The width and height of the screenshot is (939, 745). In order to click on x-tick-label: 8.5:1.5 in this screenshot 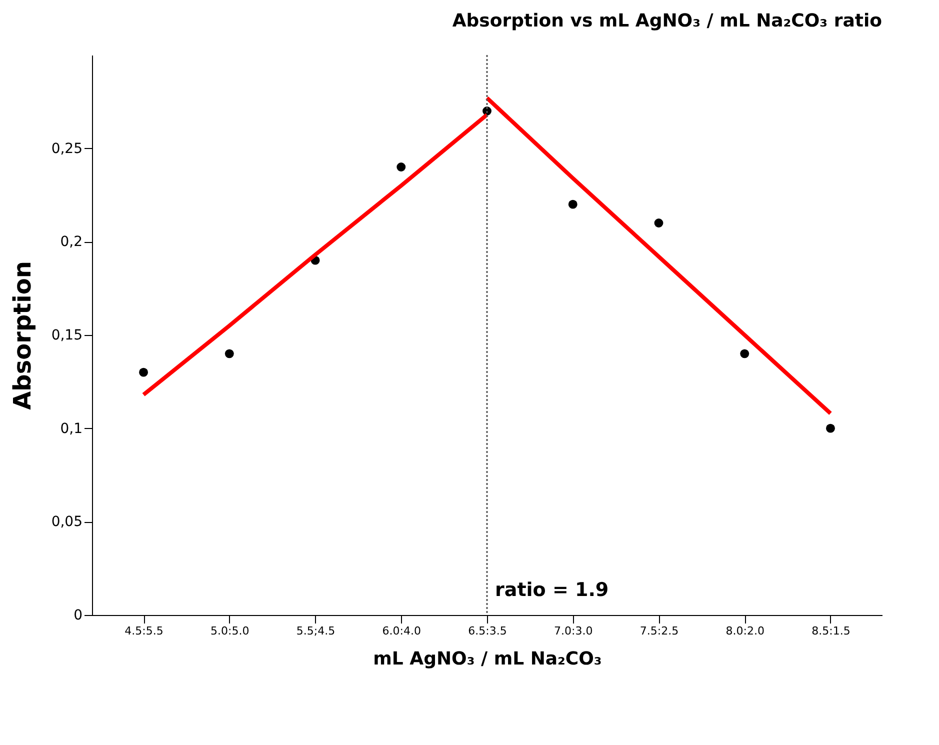, I will do `click(831, 631)`.